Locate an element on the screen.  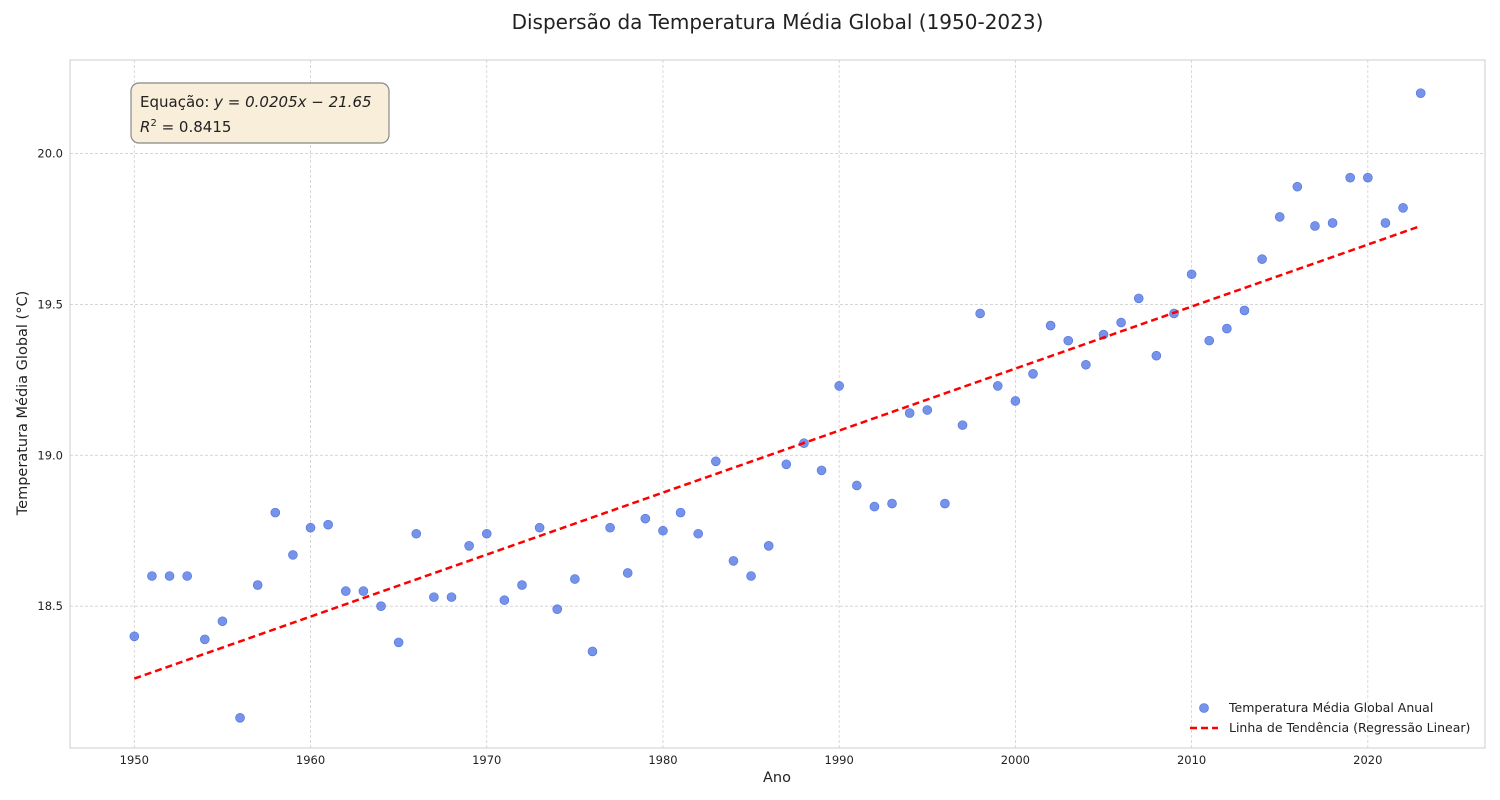
legend-marker-scatter is located at coordinates (1204, 708).